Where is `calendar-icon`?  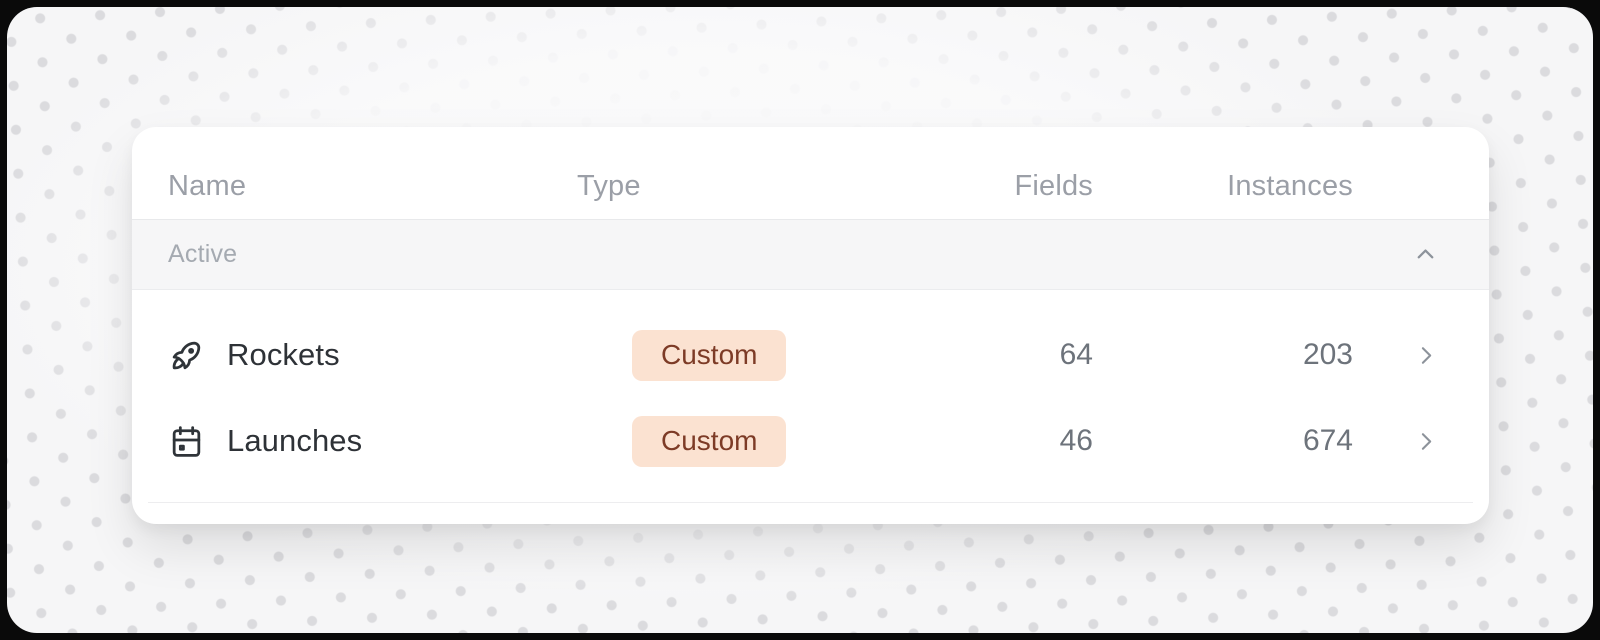 calendar-icon is located at coordinates (186, 441).